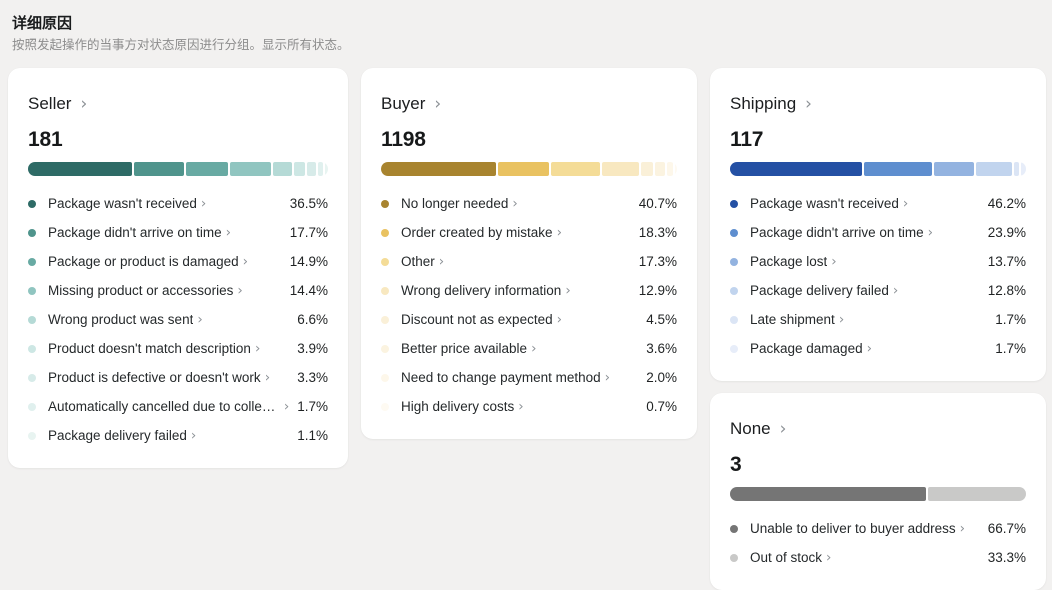  What do you see at coordinates (455, 203) in the screenshot?
I see `reason-label: No longer needed` at bounding box center [455, 203].